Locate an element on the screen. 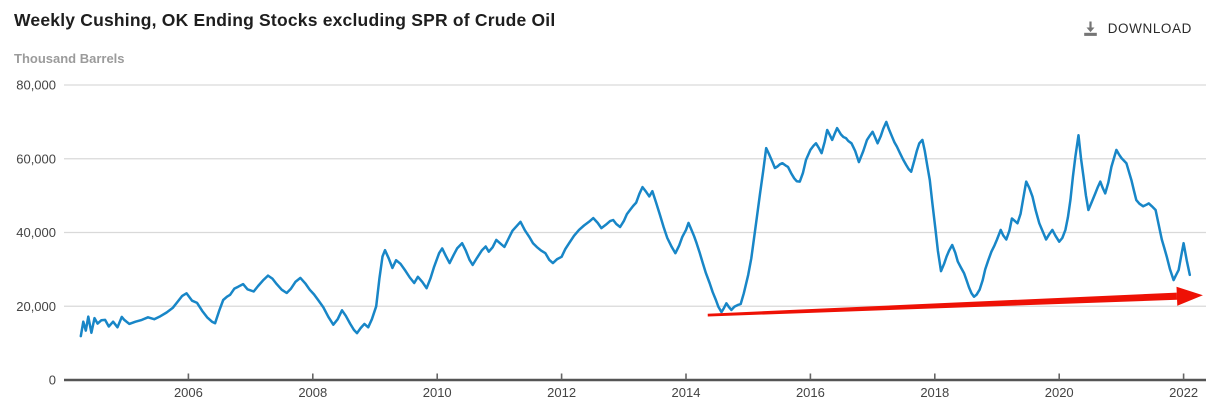 This screenshot has height=406, width=1219. x-tick-label: 2014 is located at coordinates (686, 392).